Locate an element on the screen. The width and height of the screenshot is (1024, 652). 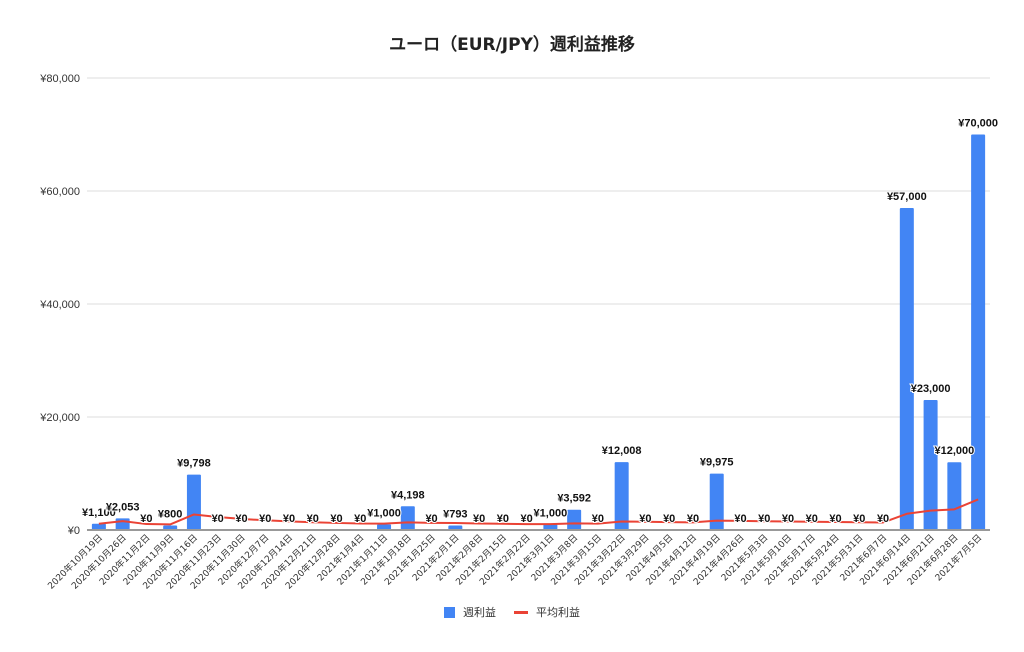
data-label: ¥57,000 is located at coordinates (907, 197).